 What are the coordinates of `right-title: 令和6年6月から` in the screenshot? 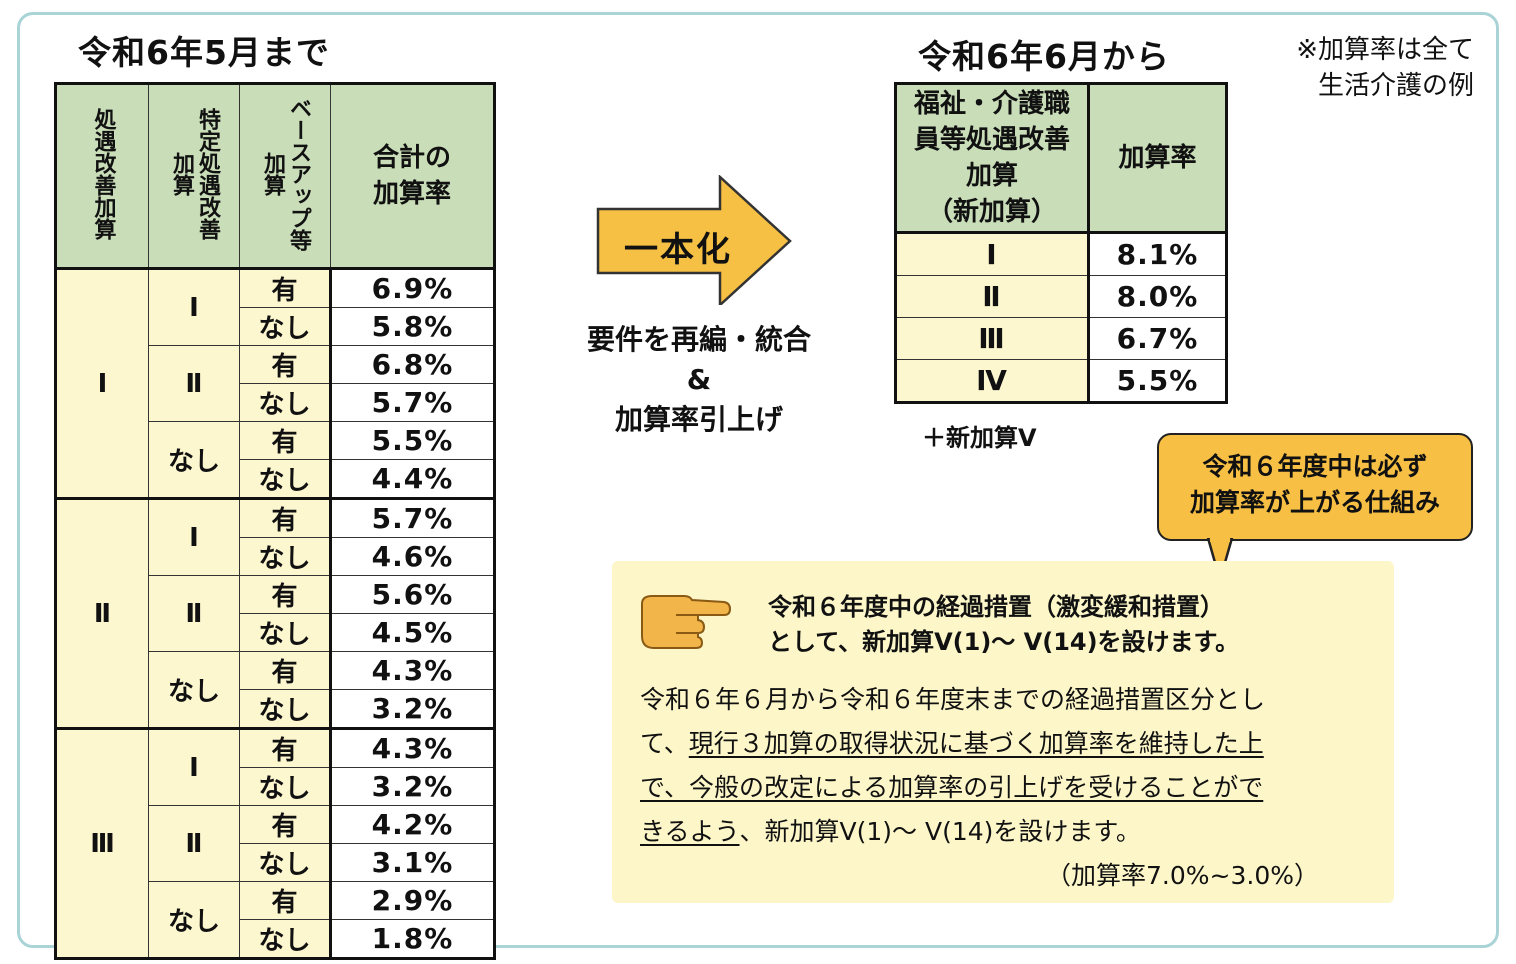 It's located at (1044, 56).